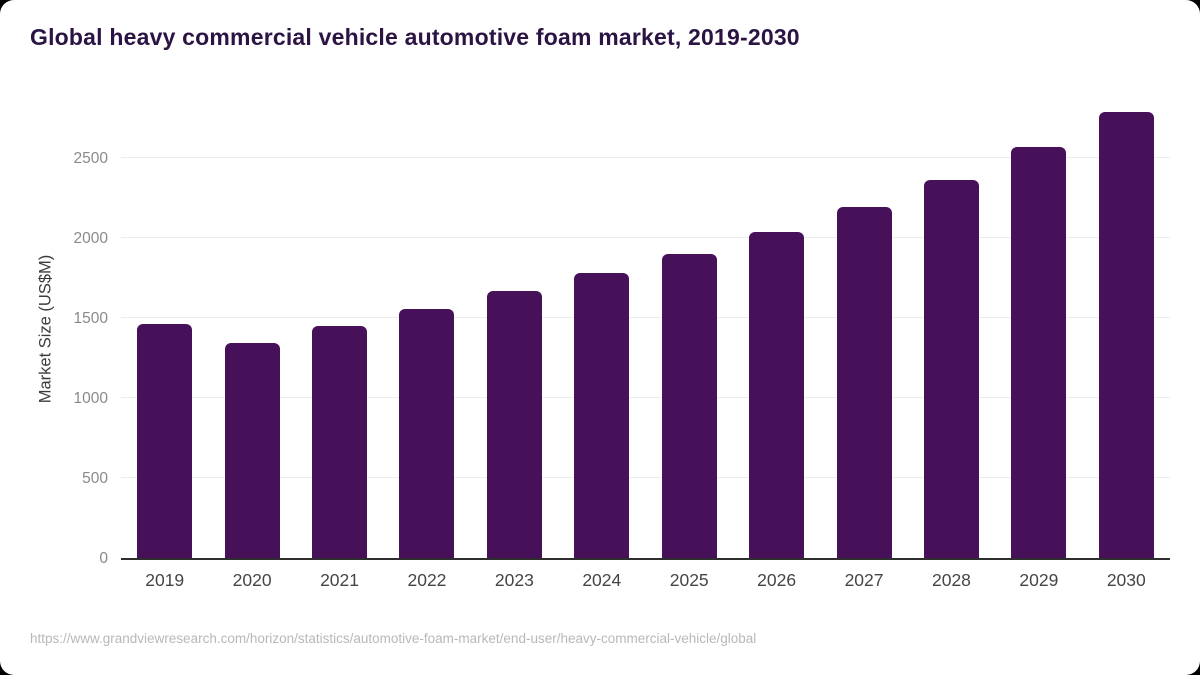 This screenshot has width=1200, height=675. Describe the element at coordinates (103, 558) in the screenshot. I see `y-tick-label-0: 0` at that location.